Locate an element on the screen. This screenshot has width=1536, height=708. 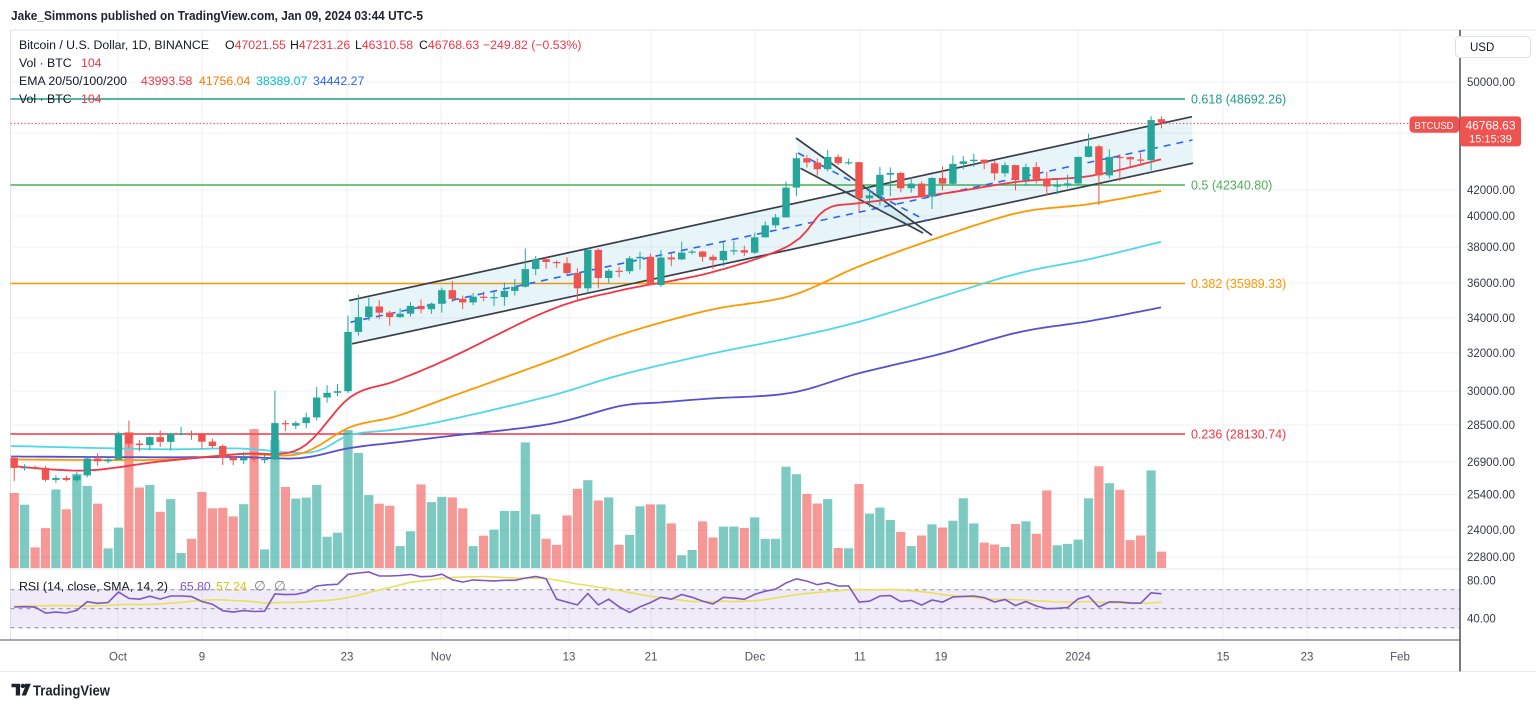
svg-text: 25400.00 is located at coordinates (1491, 496).